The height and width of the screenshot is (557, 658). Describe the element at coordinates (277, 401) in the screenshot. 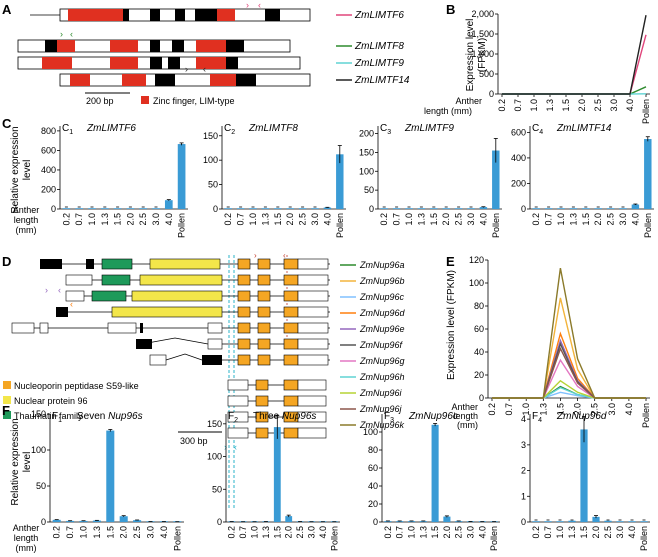

I see `gene-model-nup96i` at that location.